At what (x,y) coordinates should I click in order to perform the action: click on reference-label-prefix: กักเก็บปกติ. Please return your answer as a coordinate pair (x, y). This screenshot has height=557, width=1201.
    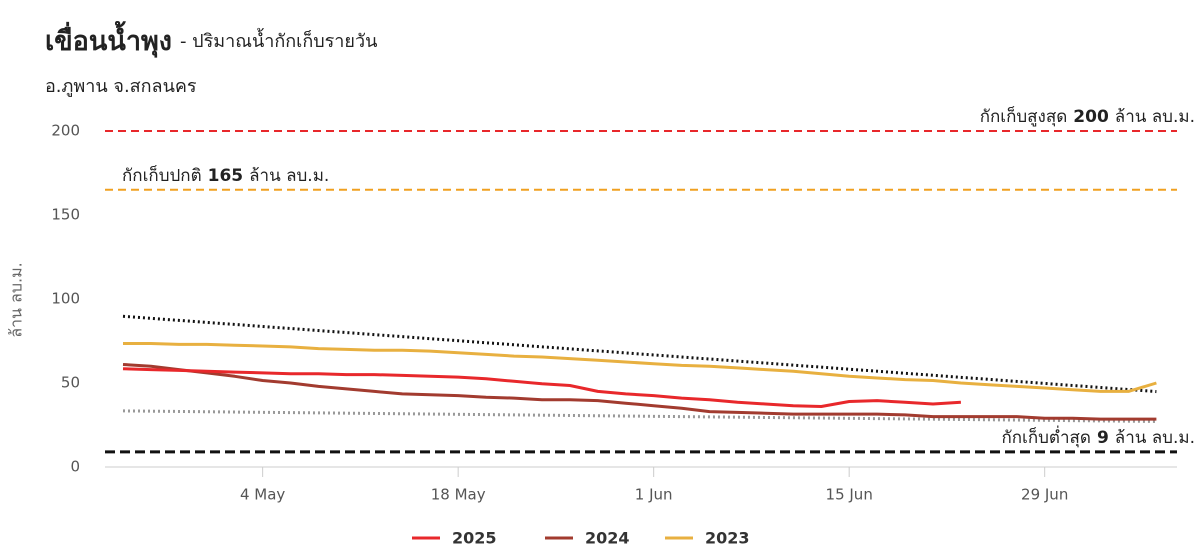
    Looking at the image, I should click on (162, 175).